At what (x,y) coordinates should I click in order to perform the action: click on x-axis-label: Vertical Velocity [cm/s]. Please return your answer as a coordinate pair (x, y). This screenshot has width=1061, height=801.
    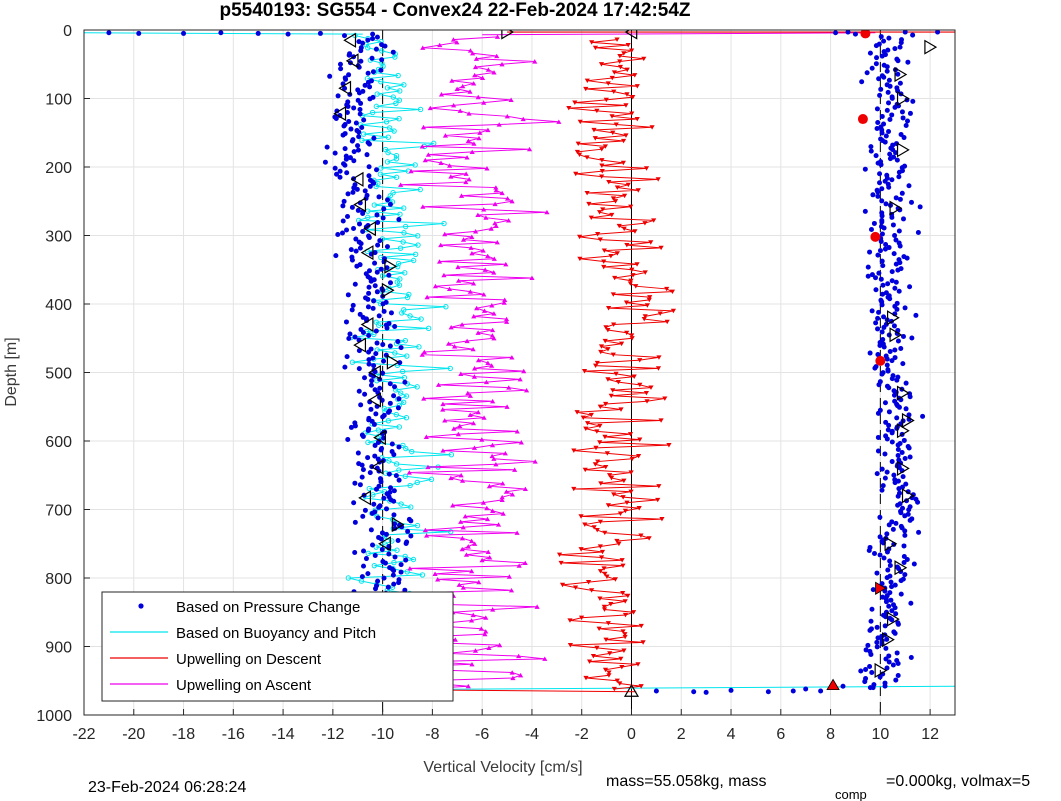
    Looking at the image, I should click on (502, 767).